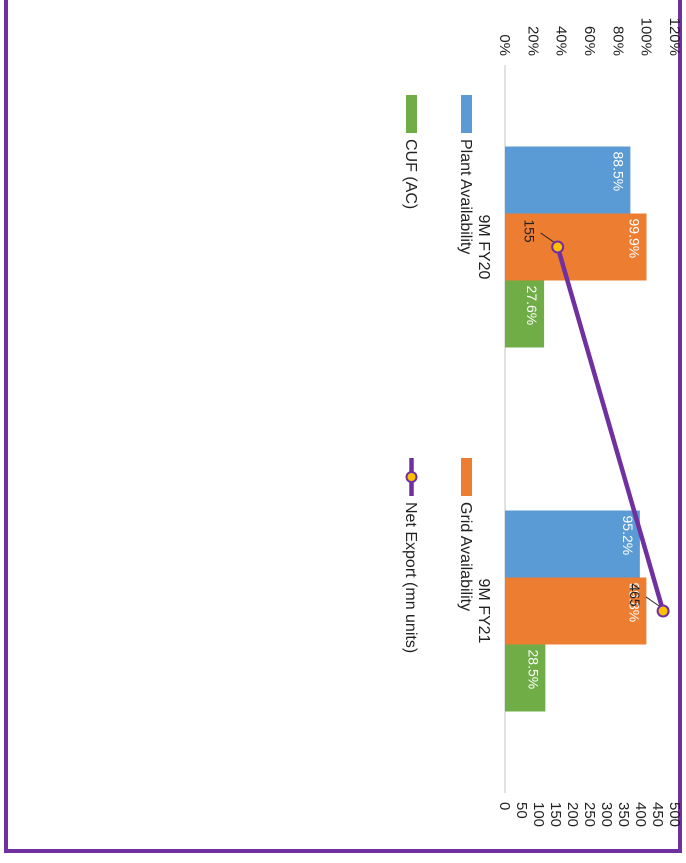 Image resolution: width=686 pixels, height=863 pixels. What do you see at coordinates (572, 814) in the screenshot?
I see `right-tick-label: 200` at bounding box center [572, 814].